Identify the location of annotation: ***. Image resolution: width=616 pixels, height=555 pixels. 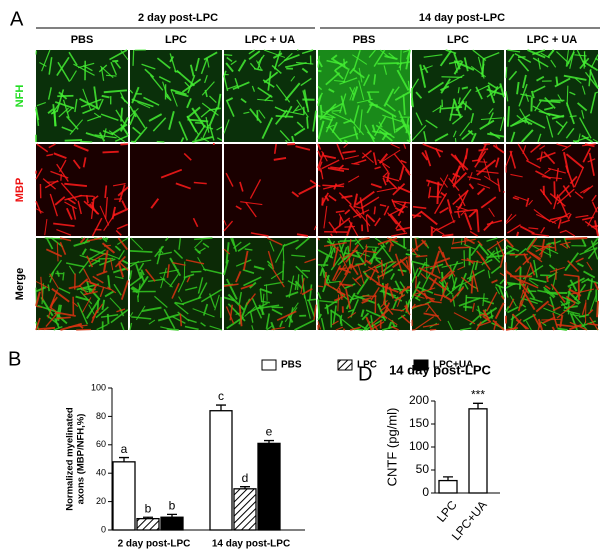
(478, 394).